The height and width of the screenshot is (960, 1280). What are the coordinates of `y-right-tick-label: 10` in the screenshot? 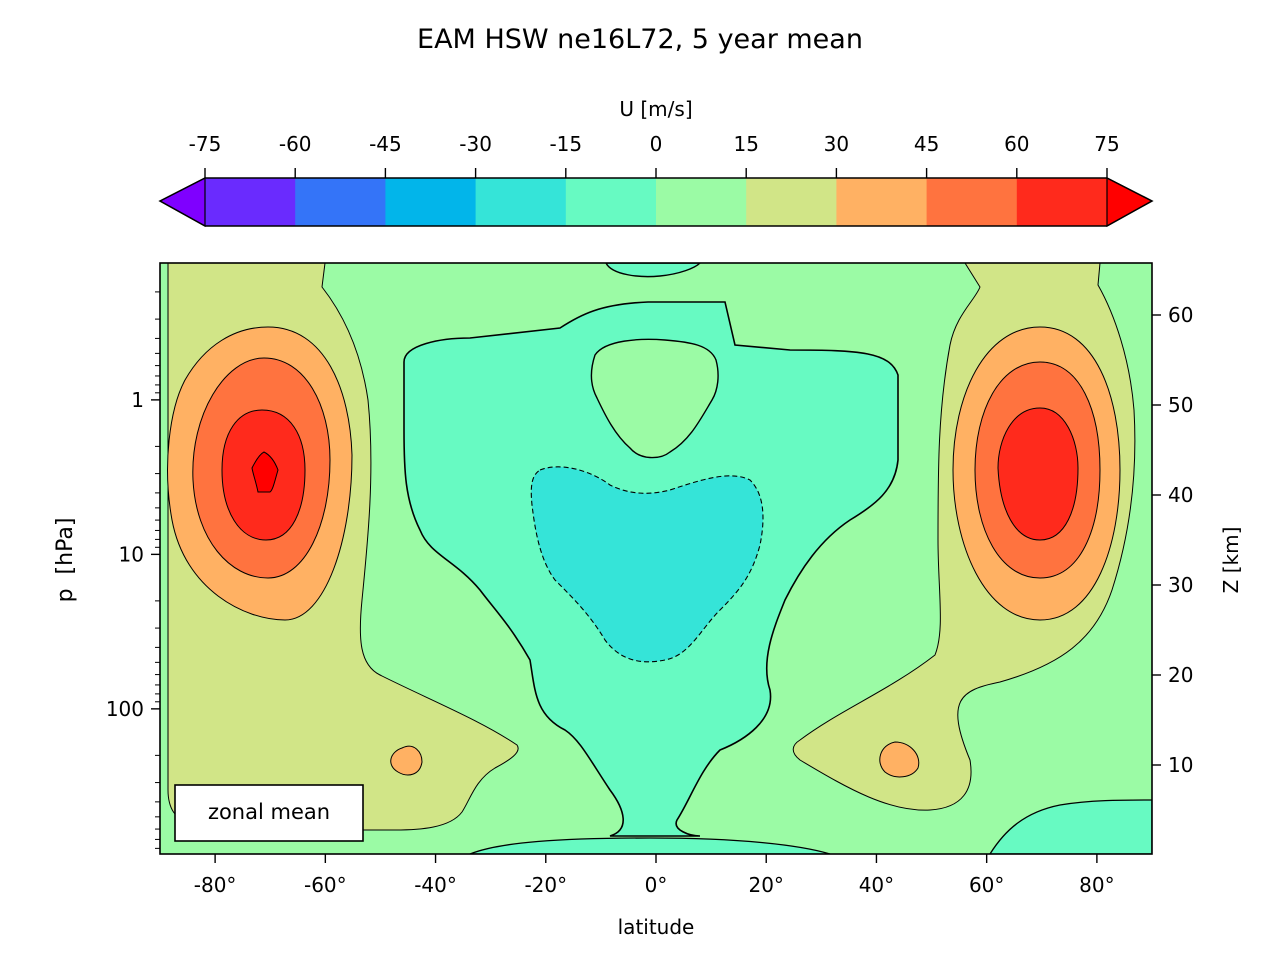 It's located at (1180, 765).